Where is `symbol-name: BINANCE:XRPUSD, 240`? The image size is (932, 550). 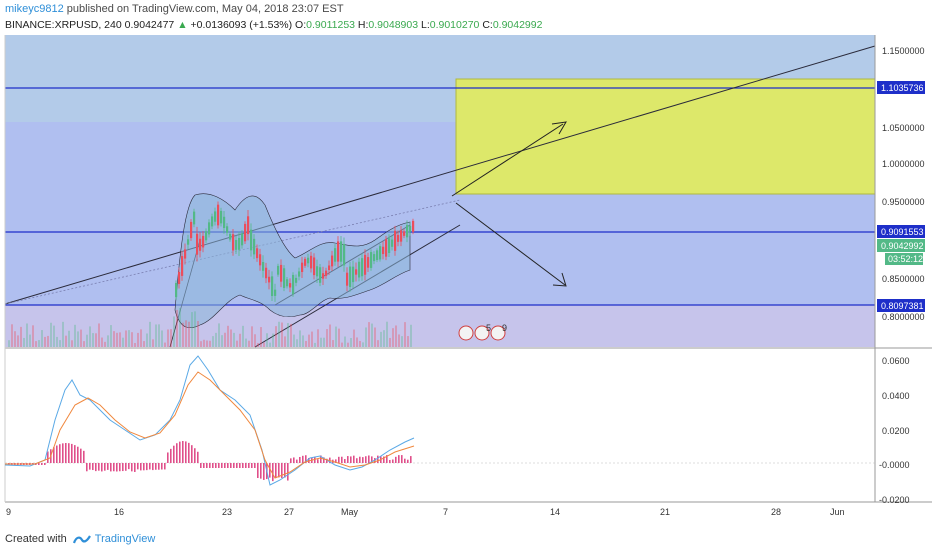 symbol-name: BINANCE:XRPUSD, 240 is located at coordinates (63, 25).